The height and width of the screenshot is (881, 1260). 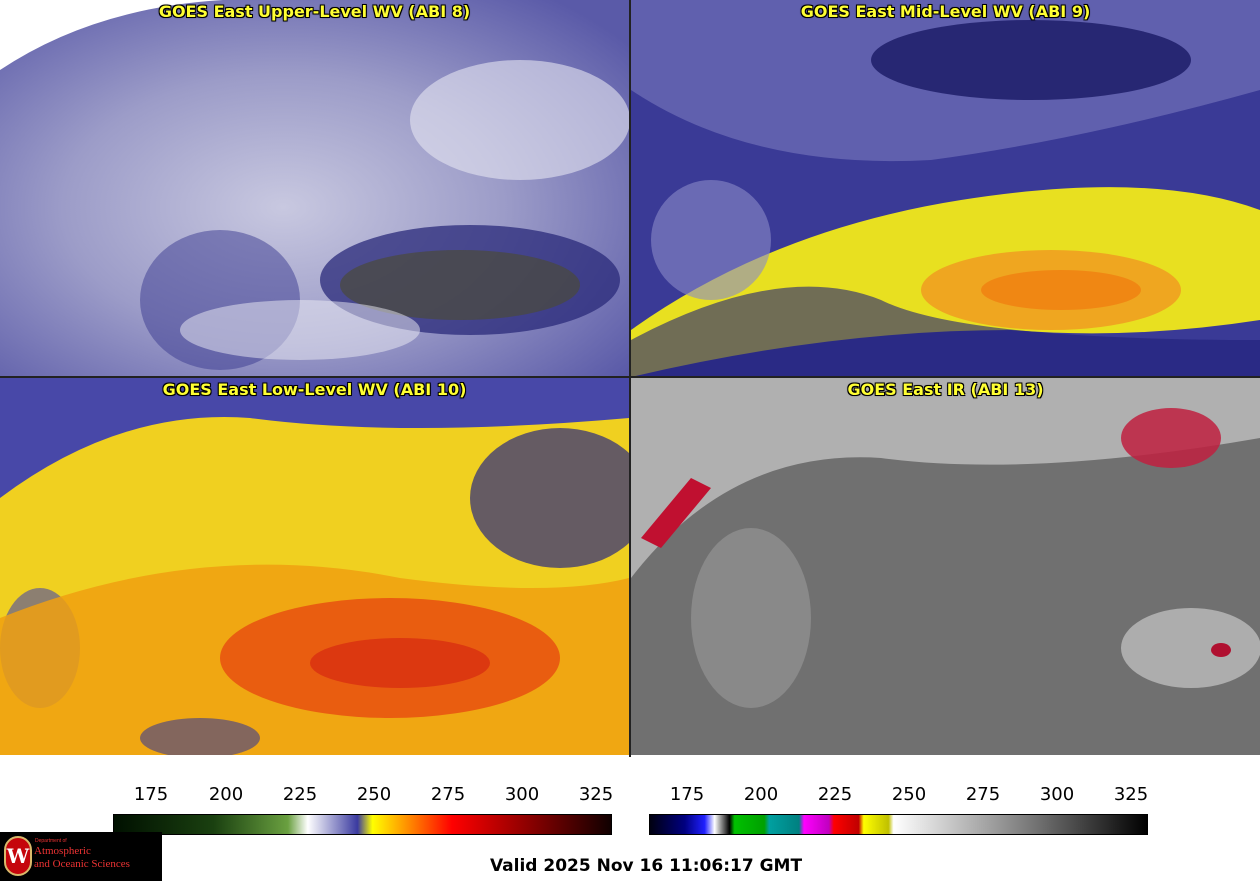 I want to click on wv-colorbar-ticks: 175 200 225 250 275 300 325, so click(x=363, y=799).